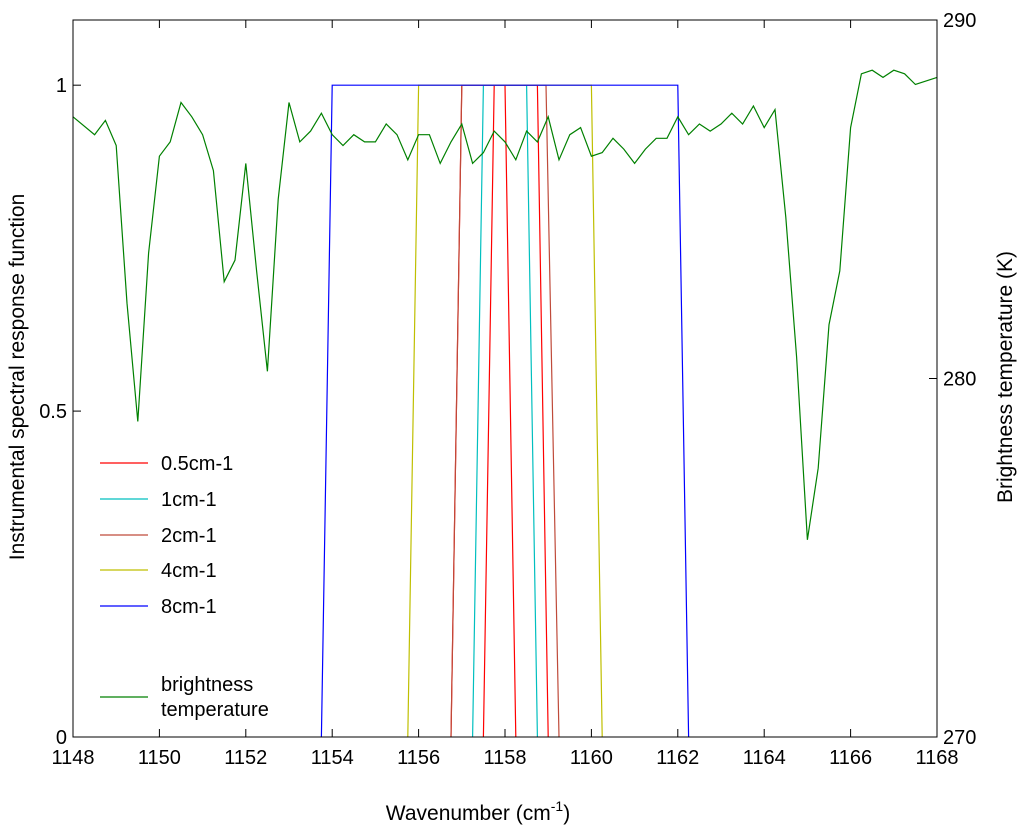 Image resolution: width=1024 pixels, height=837 pixels. I want to click on x-axis-label: Wavenumber (cm-1), so click(478, 811).